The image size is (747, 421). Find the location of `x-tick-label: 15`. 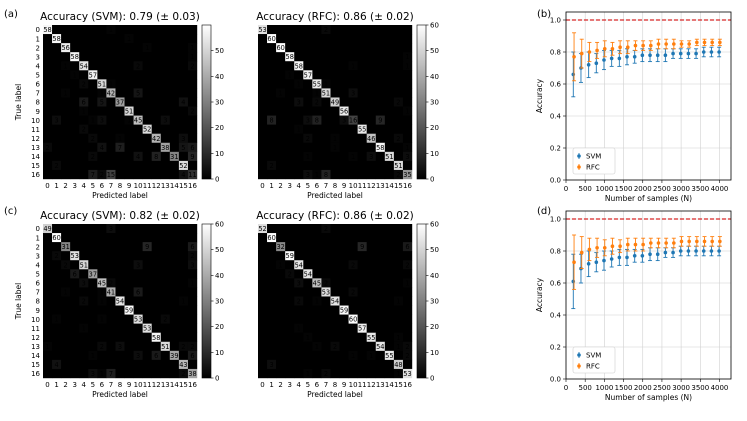

x-tick-label: 15 is located at coordinates (183, 385).